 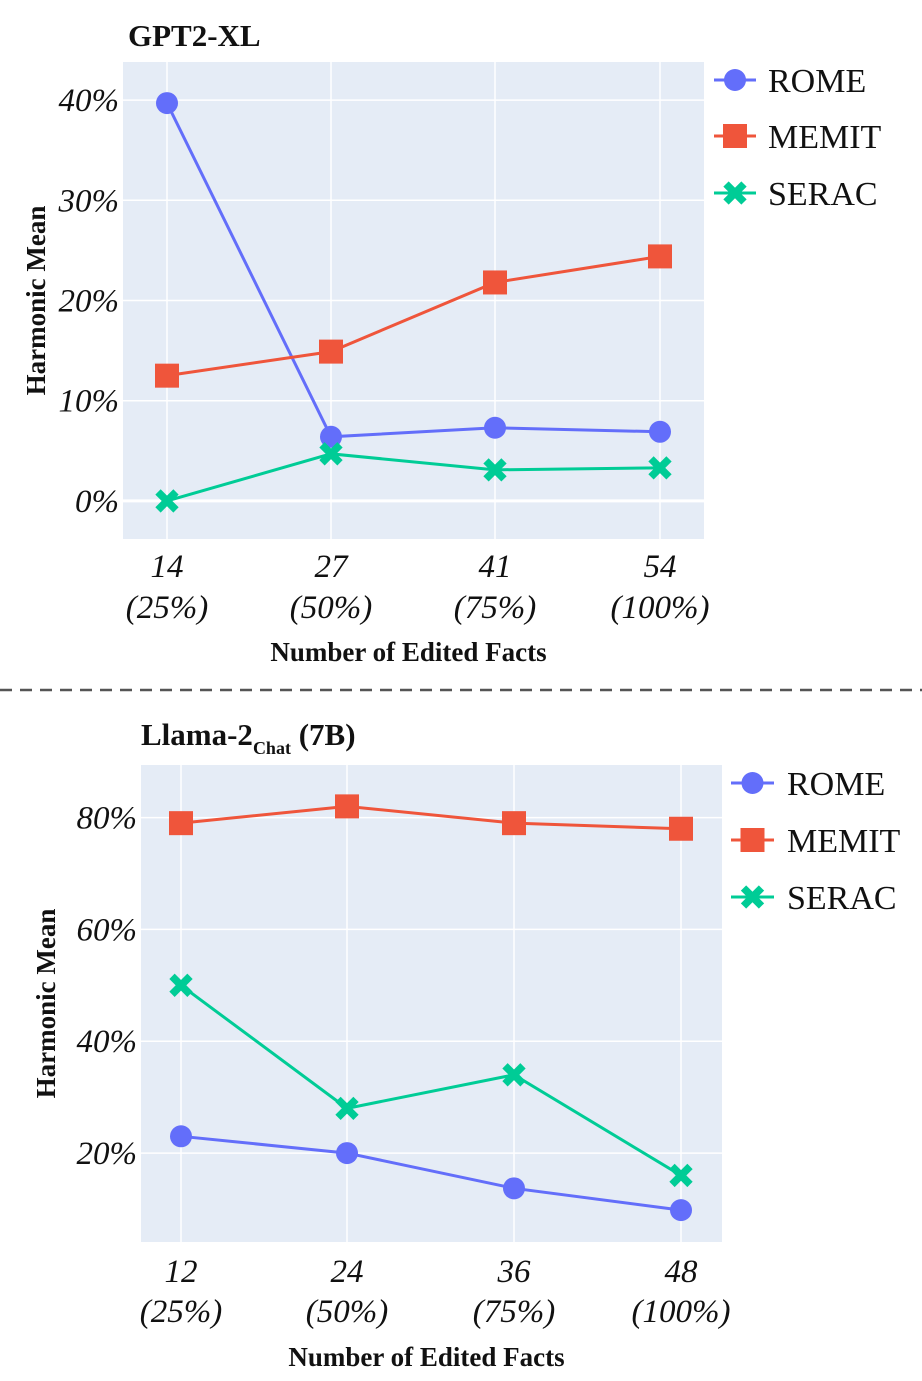 I want to click on x-tick-label: 27, so click(x=332, y=567).